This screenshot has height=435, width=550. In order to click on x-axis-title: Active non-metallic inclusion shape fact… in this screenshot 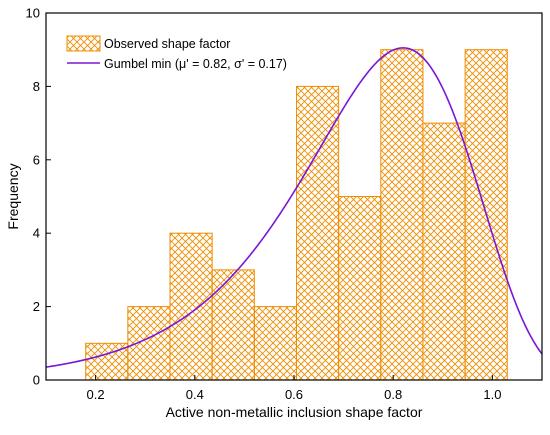, I will do `click(294, 412)`.